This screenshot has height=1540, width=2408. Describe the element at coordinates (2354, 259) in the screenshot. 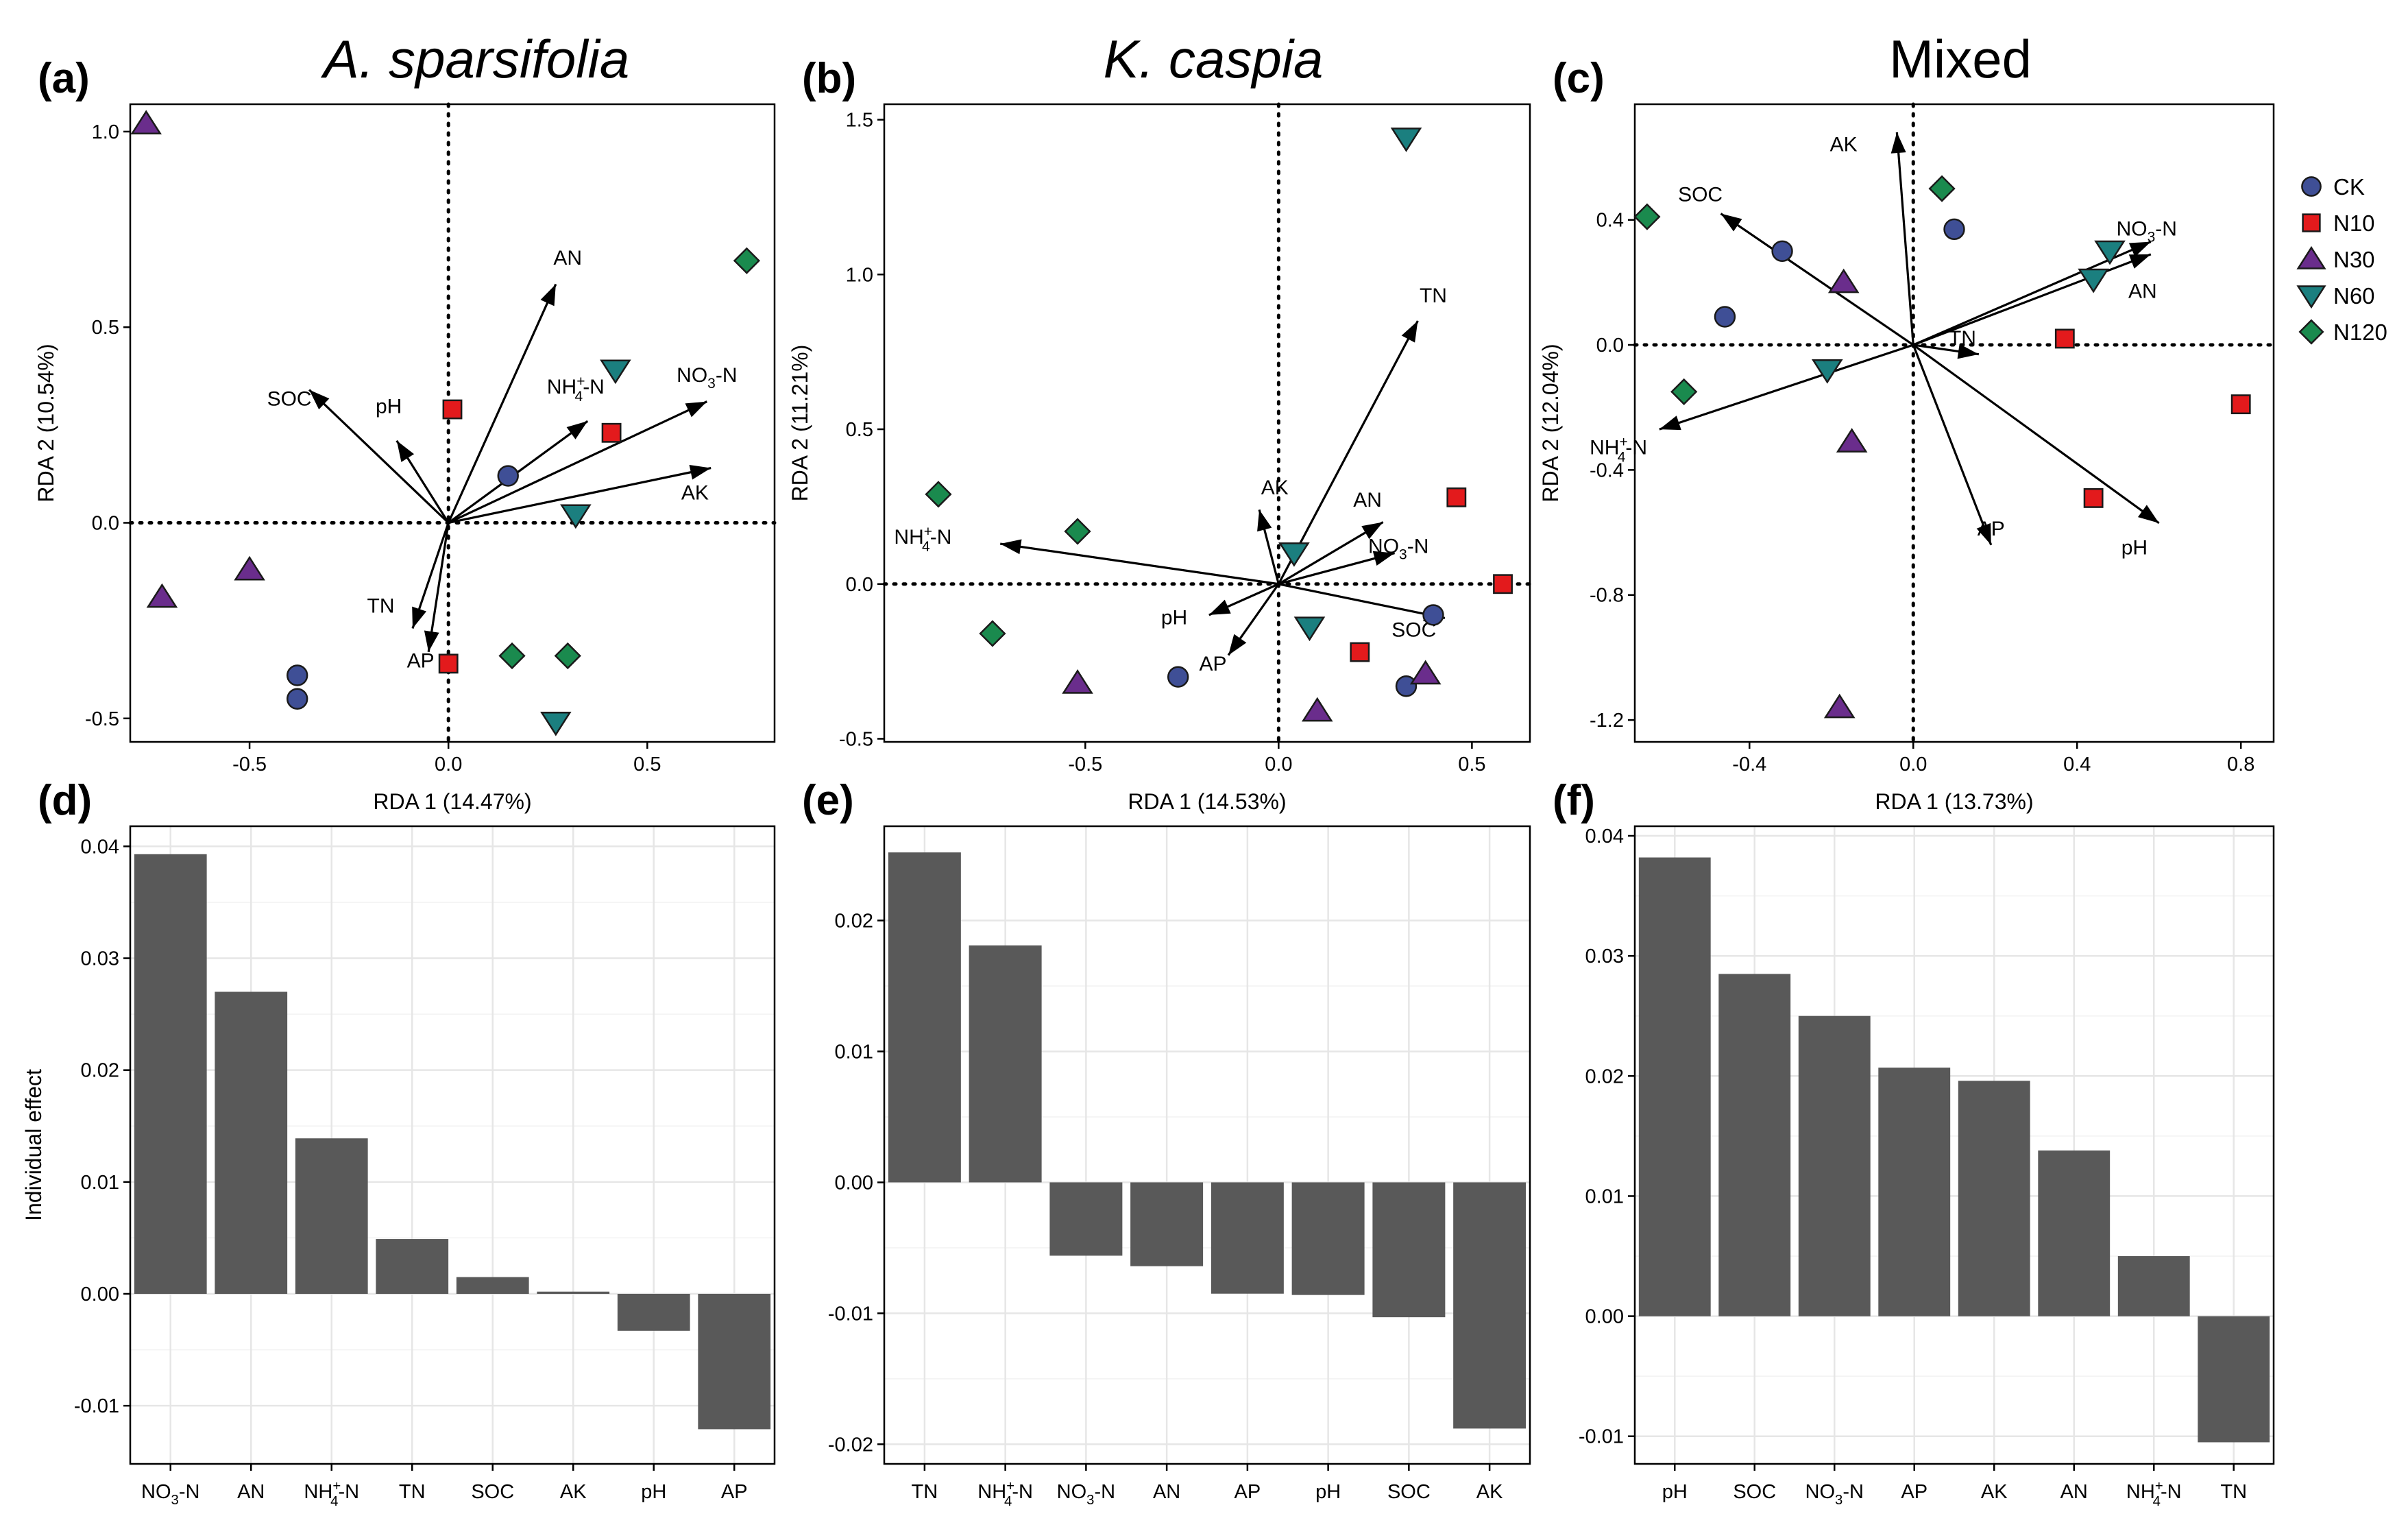

I see `legend-label: N30` at that location.